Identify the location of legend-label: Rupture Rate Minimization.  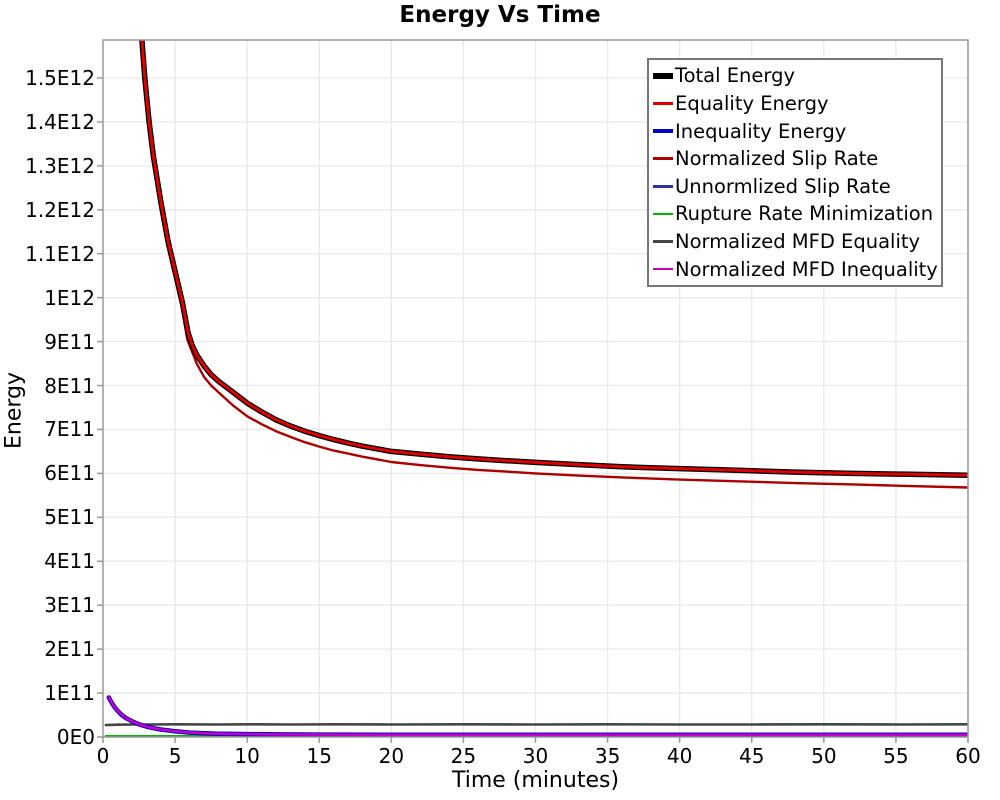
(804, 214).